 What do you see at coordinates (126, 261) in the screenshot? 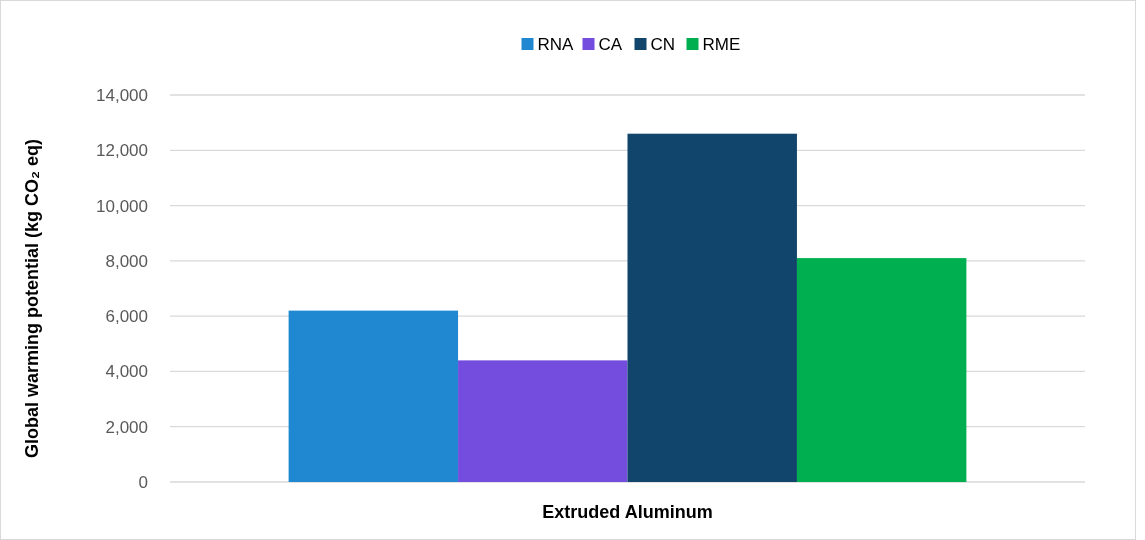
I see `y-tick-label: 8,000` at bounding box center [126, 261].